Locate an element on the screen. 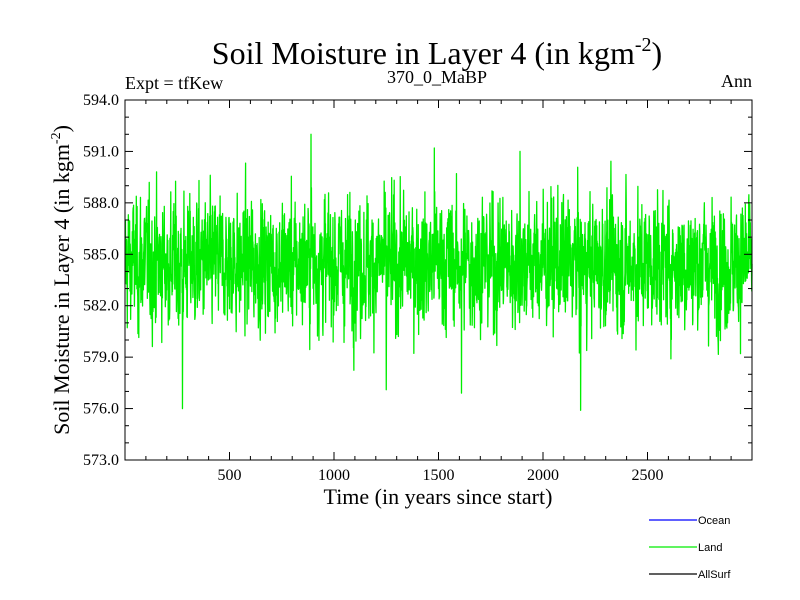  x-tick-label: 500 is located at coordinates (230, 475).